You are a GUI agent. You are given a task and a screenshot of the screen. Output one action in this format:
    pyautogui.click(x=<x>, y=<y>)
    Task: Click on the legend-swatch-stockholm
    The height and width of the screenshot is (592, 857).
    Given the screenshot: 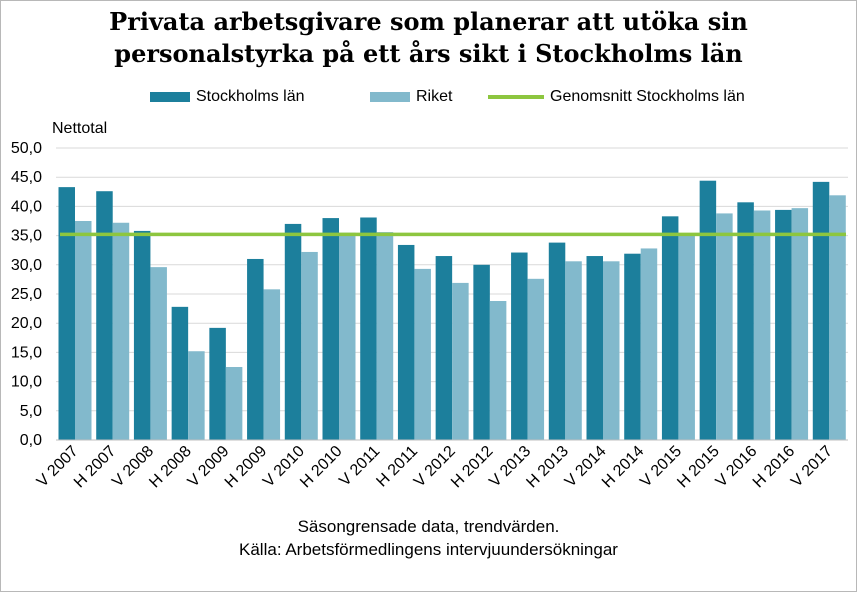 What is the action you would take?
    pyautogui.click(x=170, y=97)
    